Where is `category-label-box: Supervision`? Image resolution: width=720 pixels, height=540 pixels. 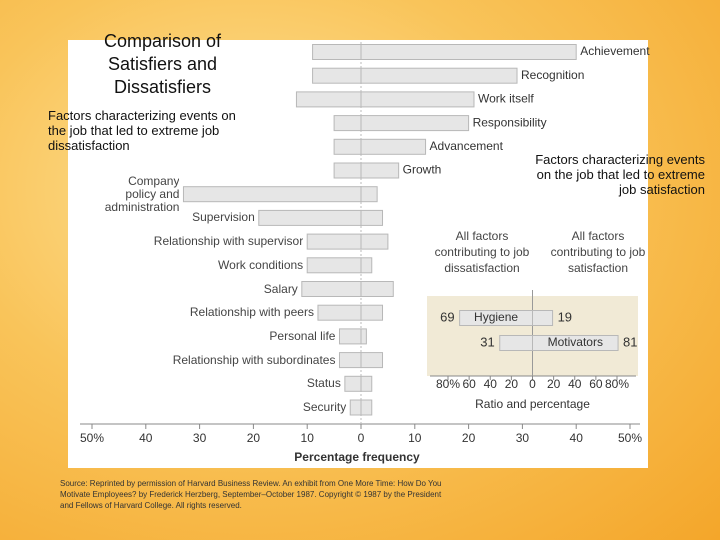
category-label-box: Supervision is located at coordinates (223, 217).